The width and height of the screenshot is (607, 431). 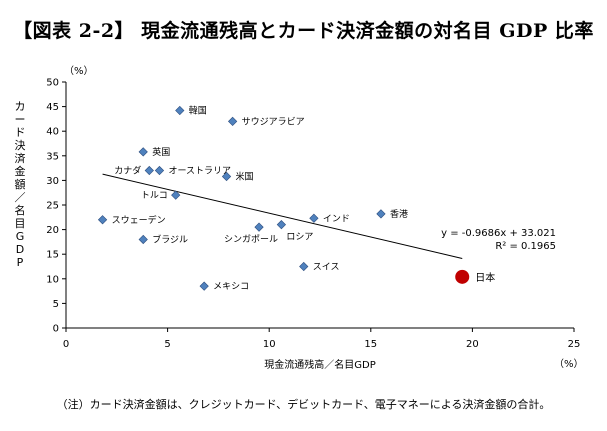 I want to click on y-tick-label: 10, so click(x=52, y=279).